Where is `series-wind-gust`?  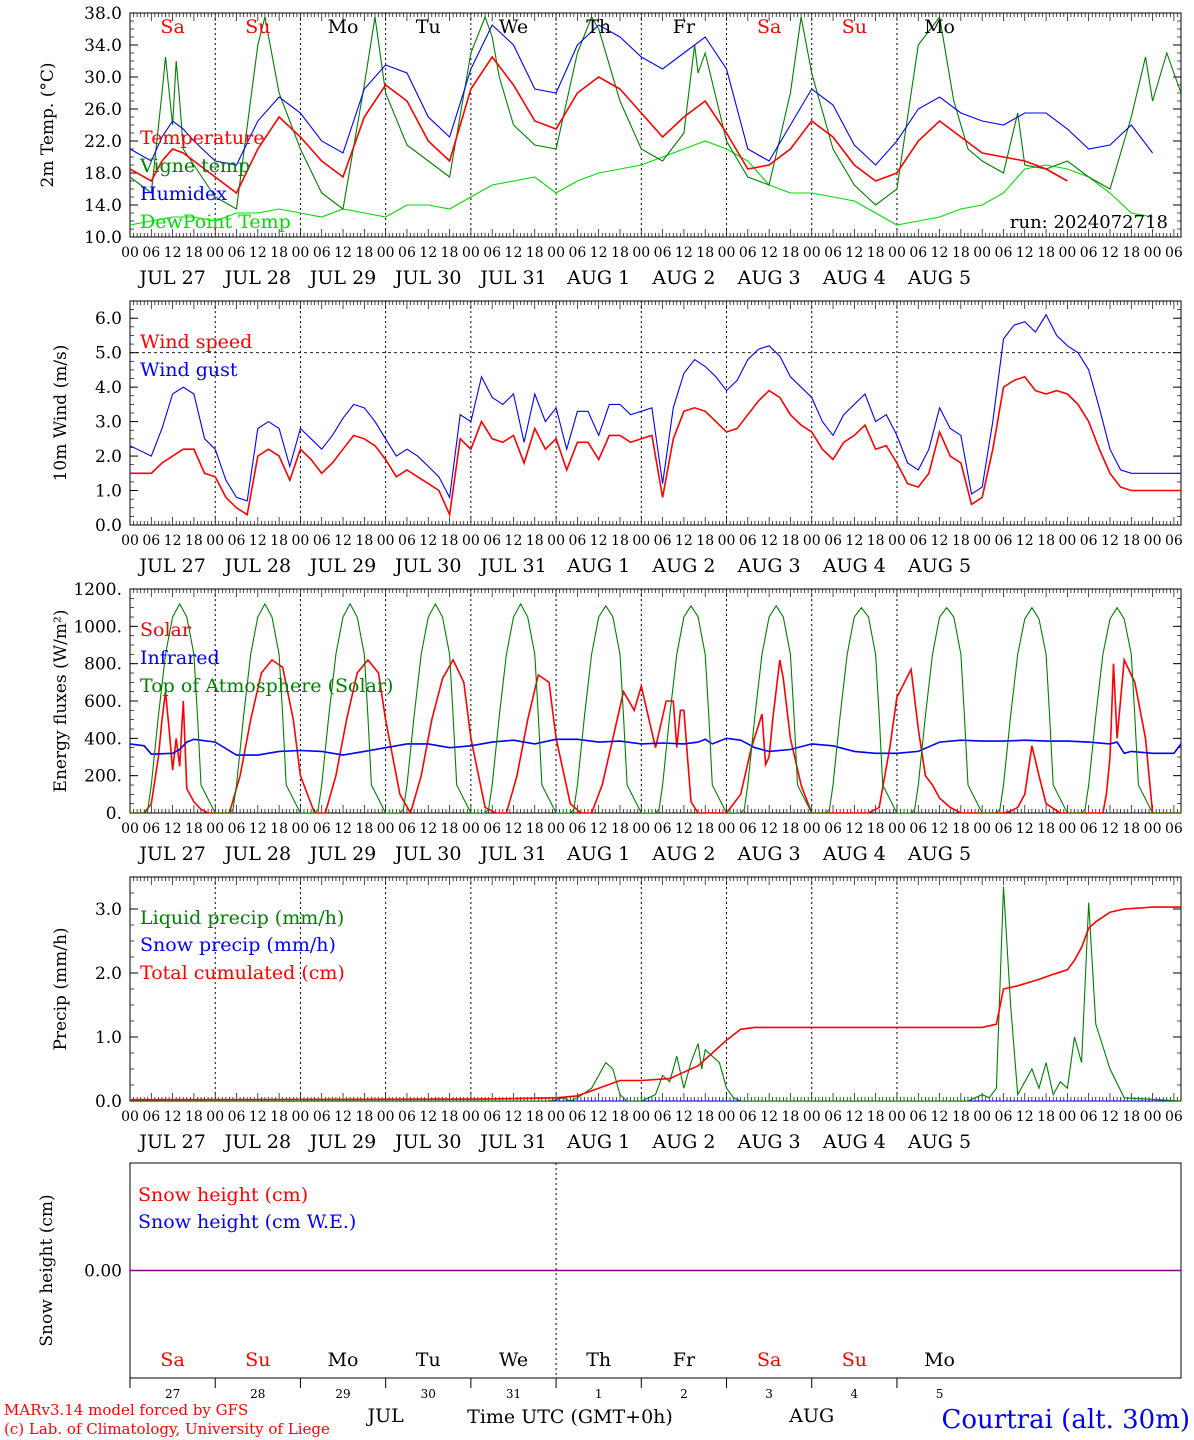 series-wind-gust is located at coordinates (655, 407).